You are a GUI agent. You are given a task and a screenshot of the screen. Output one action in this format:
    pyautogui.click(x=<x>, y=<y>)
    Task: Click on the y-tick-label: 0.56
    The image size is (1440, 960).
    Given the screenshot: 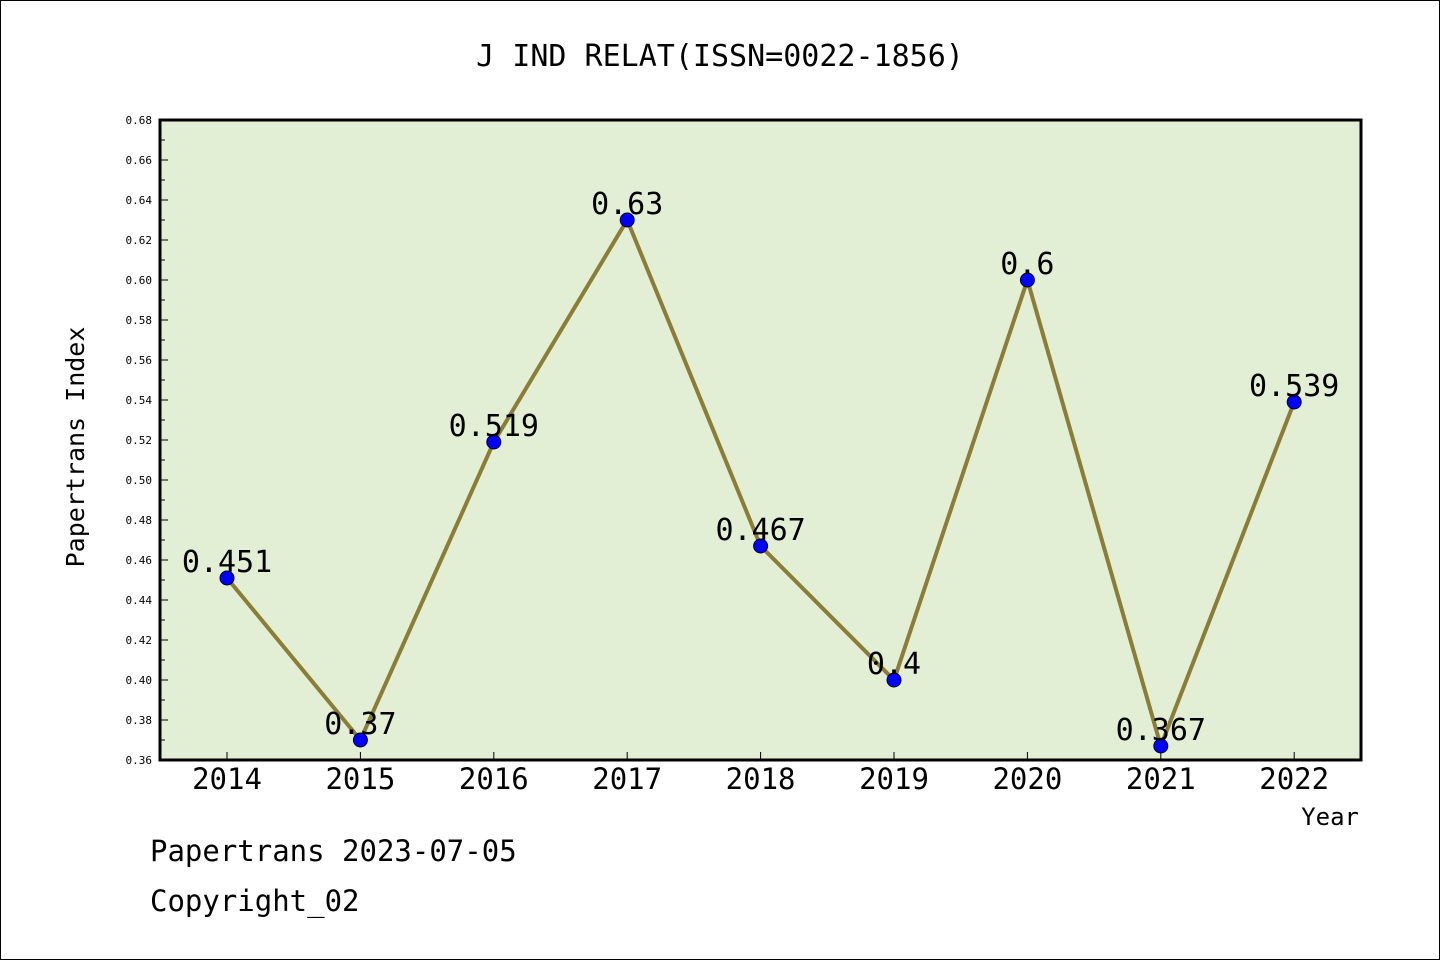 What is the action you would take?
    pyautogui.click(x=139, y=360)
    